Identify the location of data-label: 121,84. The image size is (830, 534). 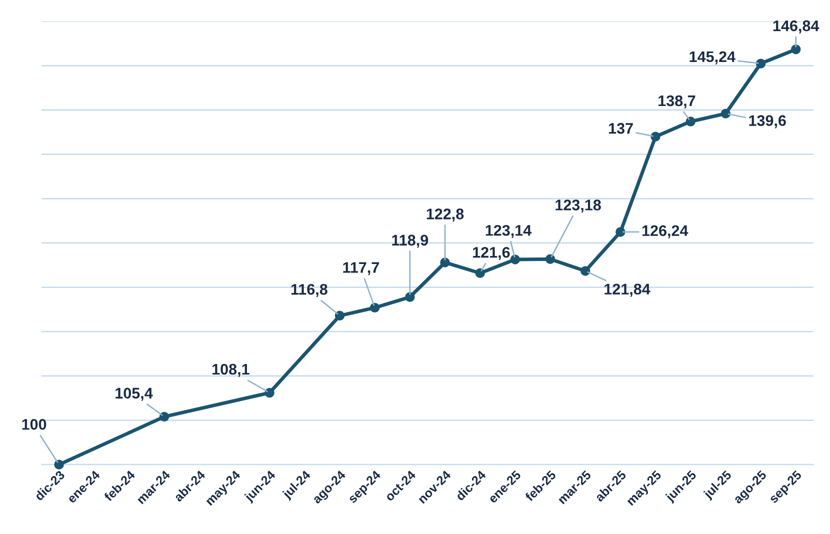
(627, 290).